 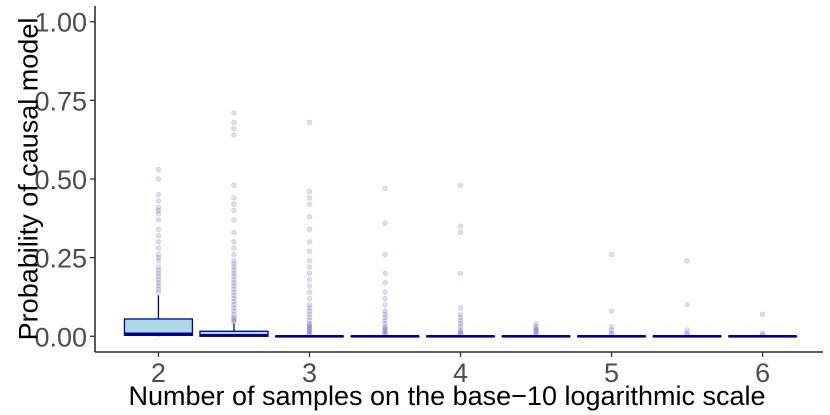 What do you see at coordinates (28, 179) in the screenshot?
I see `y-axis-title: Probability of causal model` at bounding box center [28, 179].